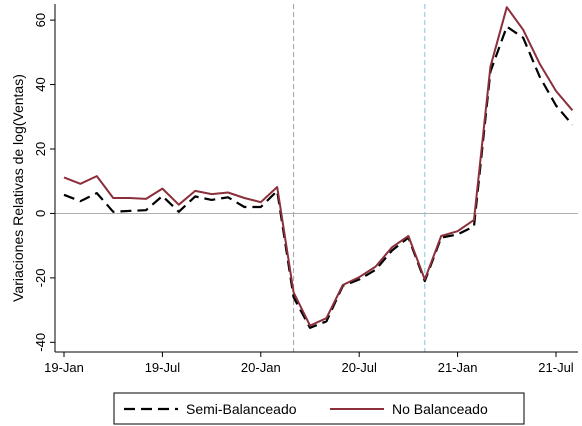 The image size is (582, 426). I want to click on y-axis-title: Variaciones Relativas de log(Ventas), so click(18, 188).